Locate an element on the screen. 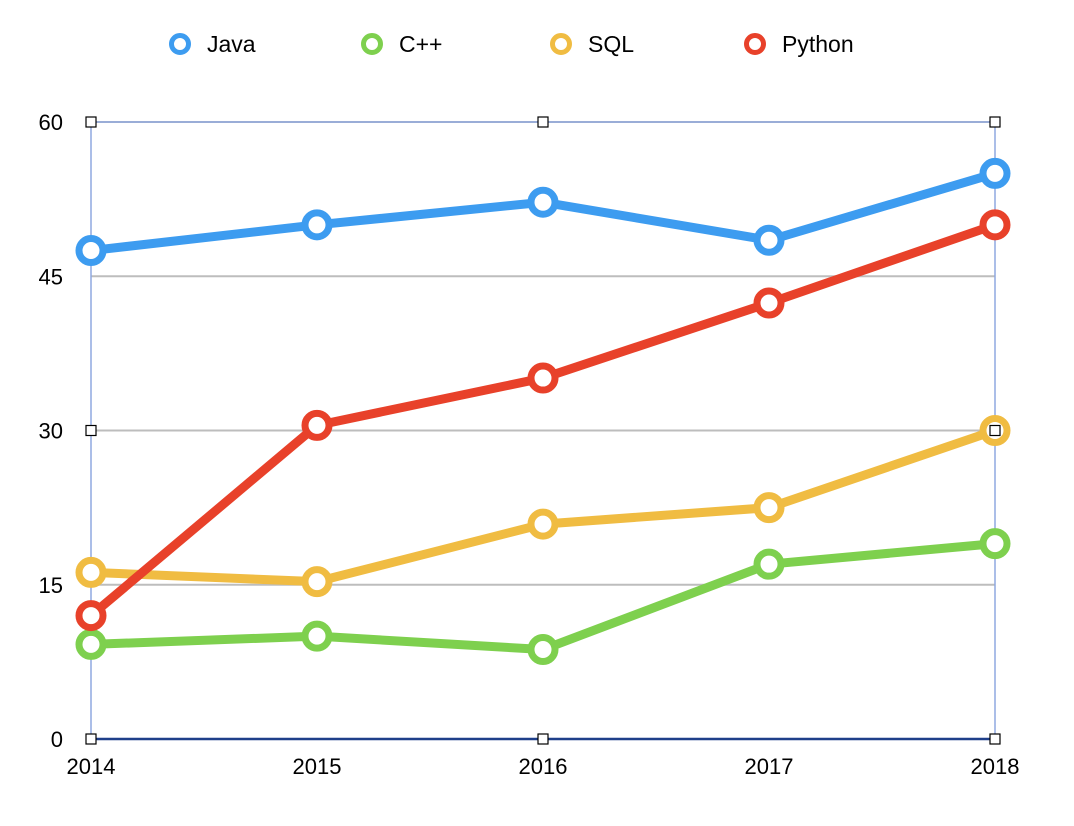 The image size is (1074, 826). legend-item-python: Python is located at coordinates (799, 44).